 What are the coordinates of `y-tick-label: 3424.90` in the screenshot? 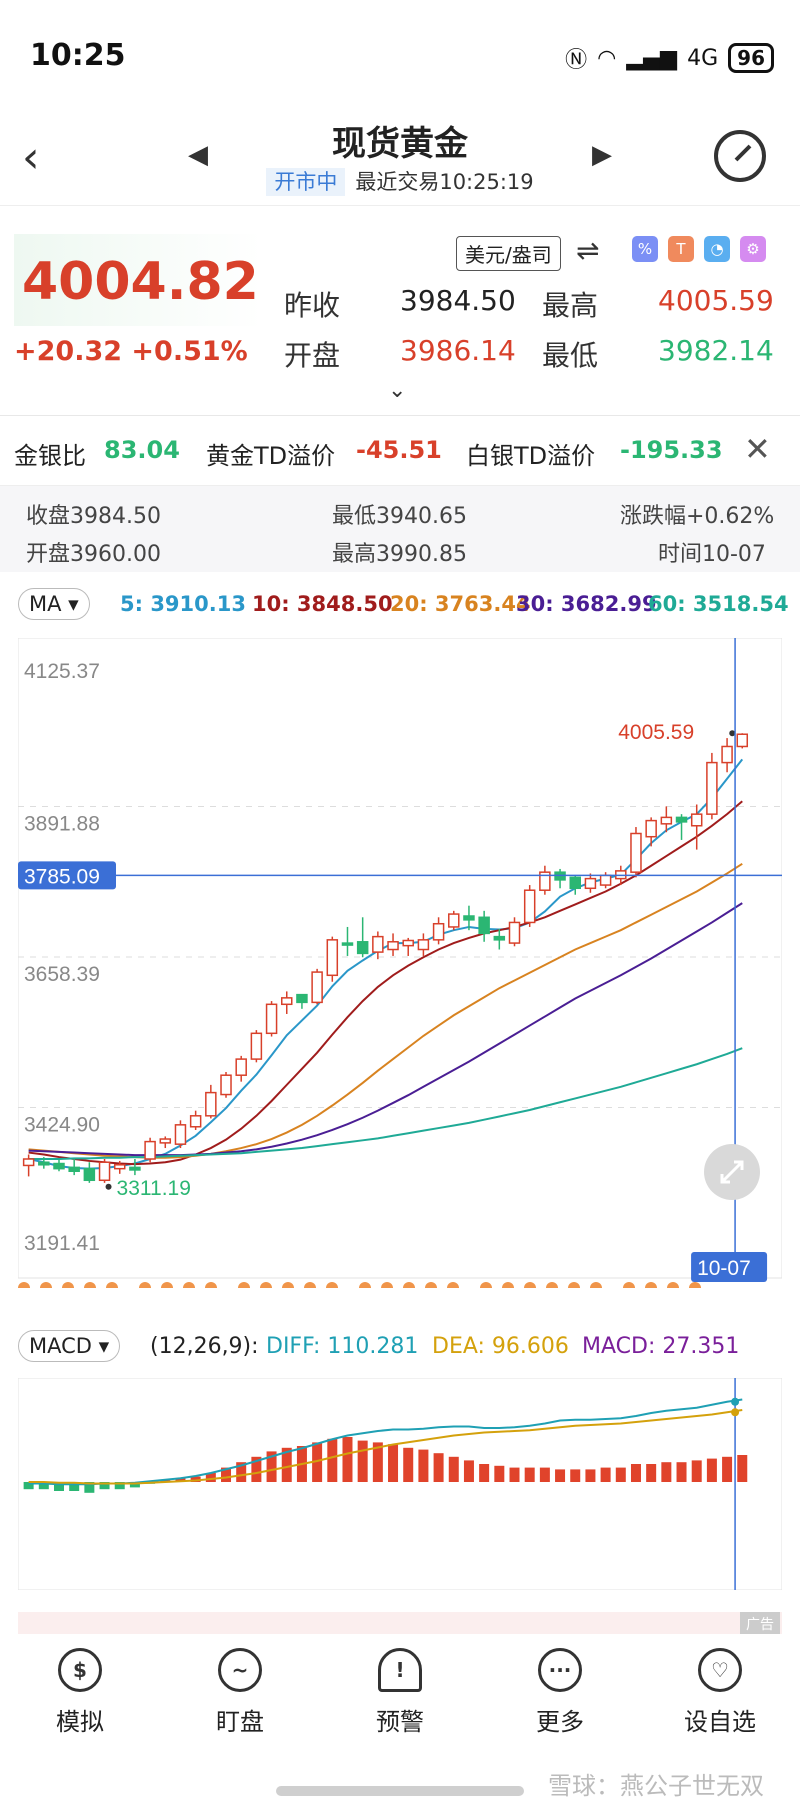 It's located at (62, 1125).